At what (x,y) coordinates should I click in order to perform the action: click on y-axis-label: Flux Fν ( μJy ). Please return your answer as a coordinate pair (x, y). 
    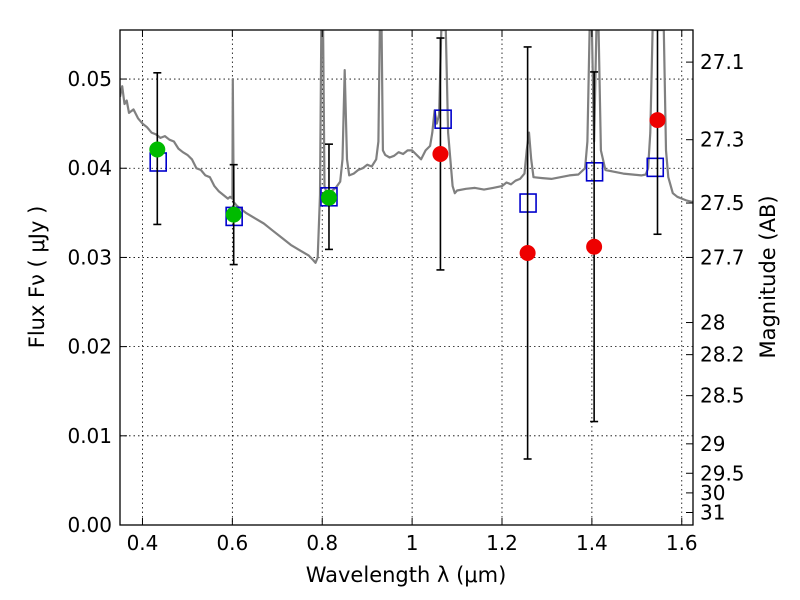
    Looking at the image, I should click on (37, 277).